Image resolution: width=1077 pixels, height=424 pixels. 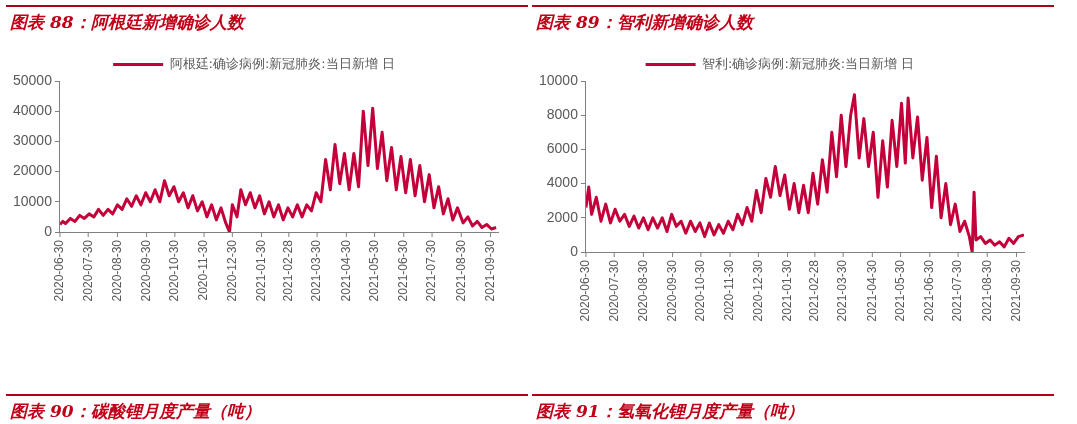 What do you see at coordinates (282, 63) in the screenshot?
I see `legend-label: 阿根廷:确诊病例:新冠肺炎:当日新增 日` at bounding box center [282, 63].